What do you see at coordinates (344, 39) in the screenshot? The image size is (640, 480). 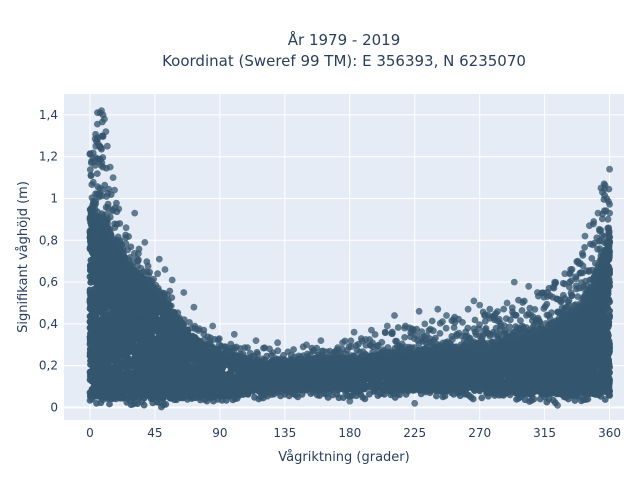 I see `chart-title-line-1: År 1979 - 2019` at bounding box center [344, 39].